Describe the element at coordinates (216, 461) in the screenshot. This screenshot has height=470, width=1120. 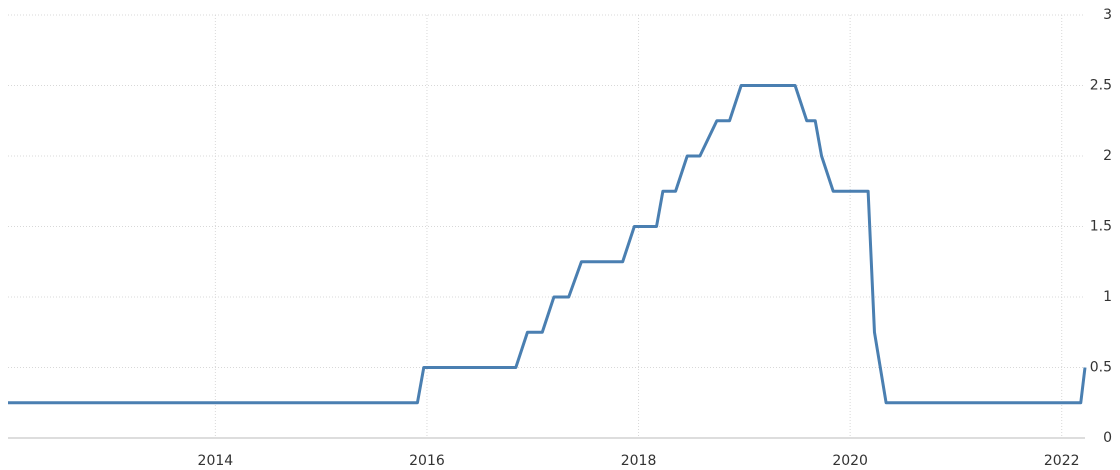
I see `x-tick-label: 2014` at that location.